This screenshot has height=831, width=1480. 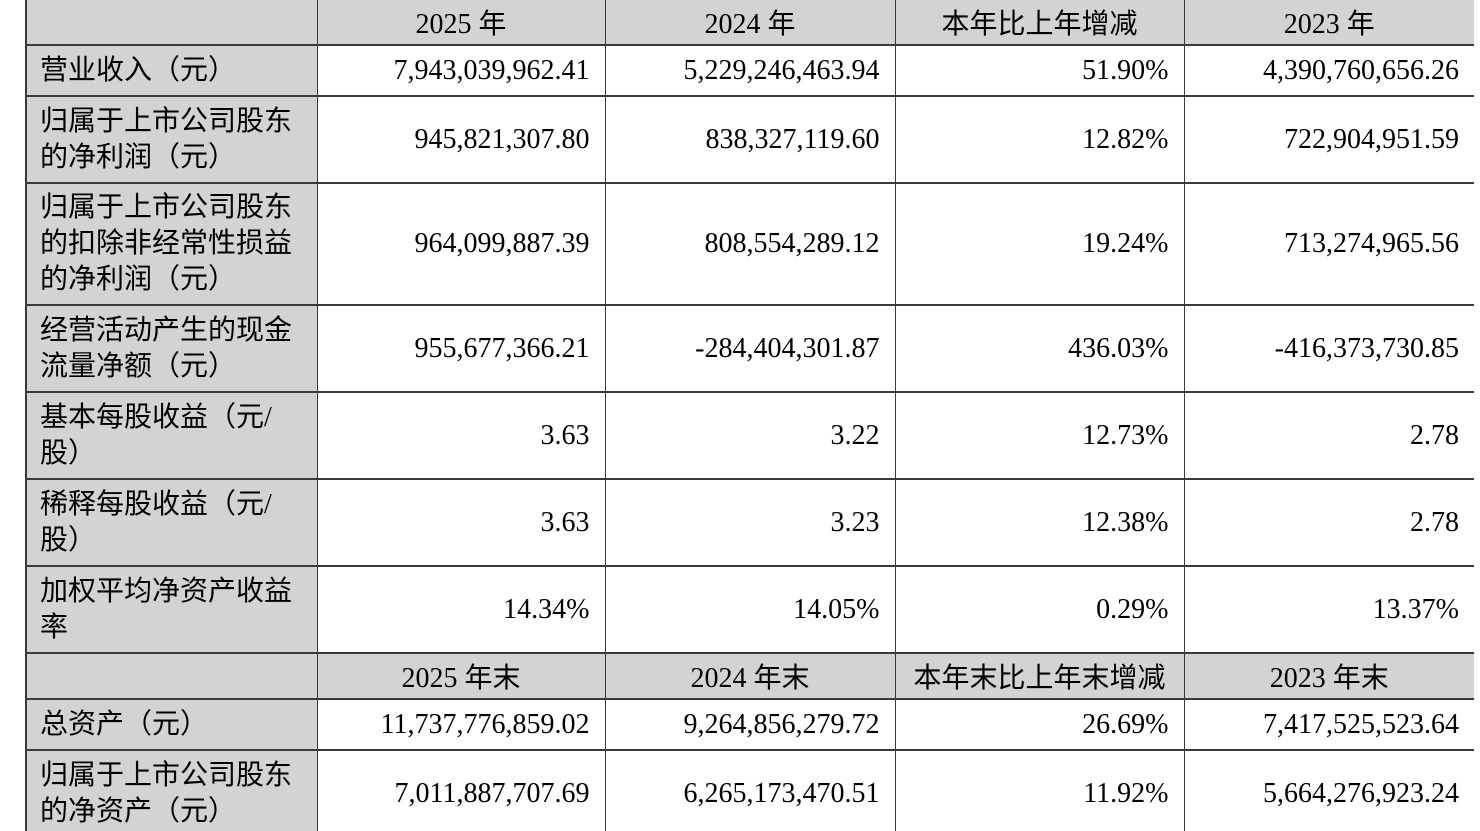 I want to click on cell-value: 436.03%, so click(x=1039, y=348).